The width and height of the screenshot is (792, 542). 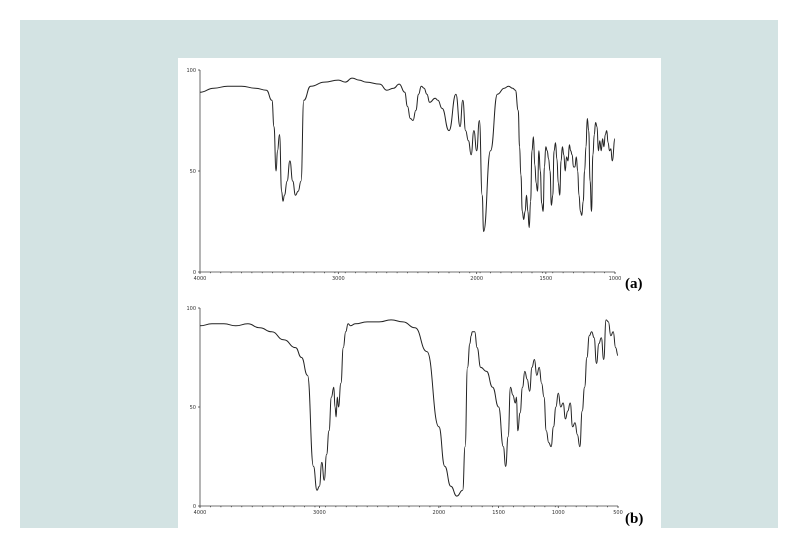 What do you see at coordinates (191, 71) in the screenshot?
I see `panel-a-y-tick-label-0: 100` at bounding box center [191, 71].